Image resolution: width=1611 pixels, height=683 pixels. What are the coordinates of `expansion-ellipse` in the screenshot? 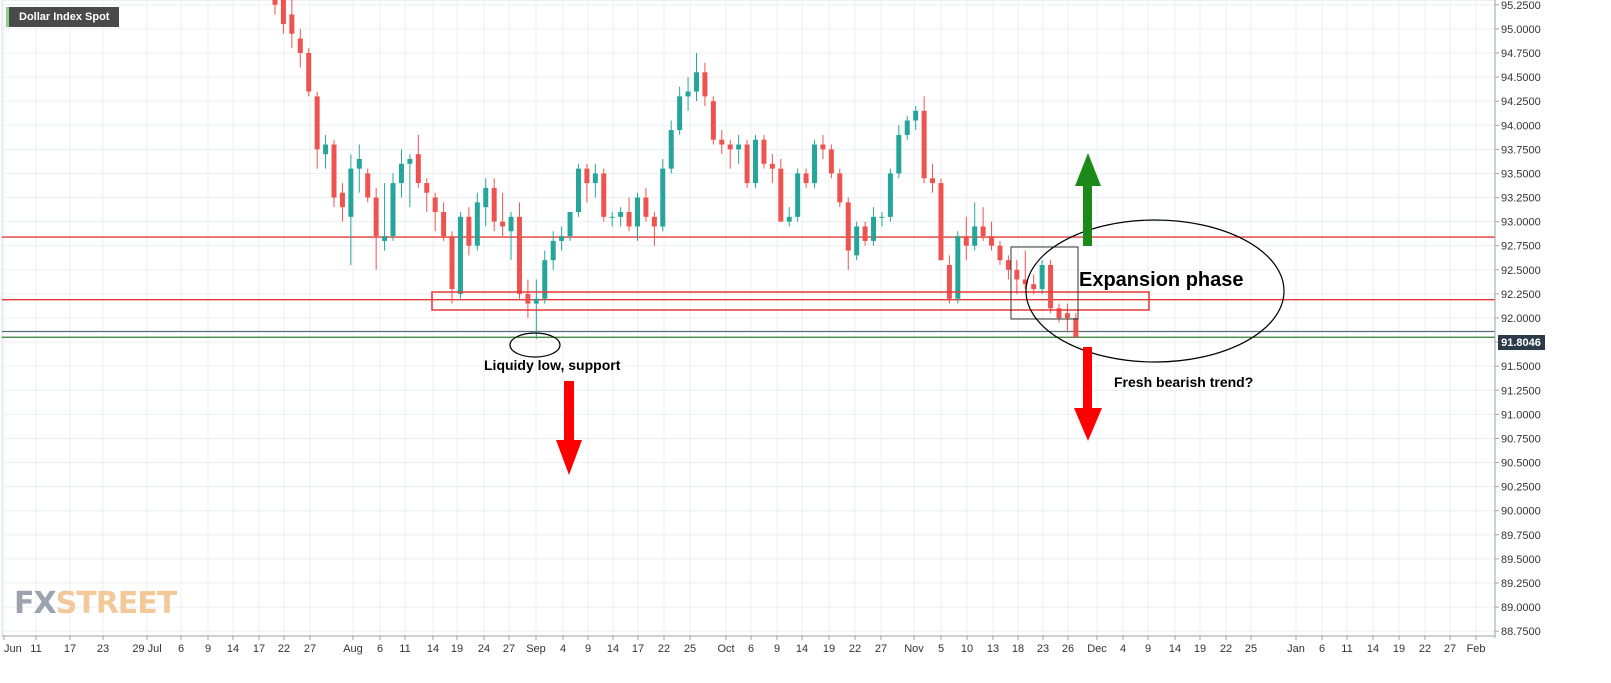 It's located at (1155, 291).